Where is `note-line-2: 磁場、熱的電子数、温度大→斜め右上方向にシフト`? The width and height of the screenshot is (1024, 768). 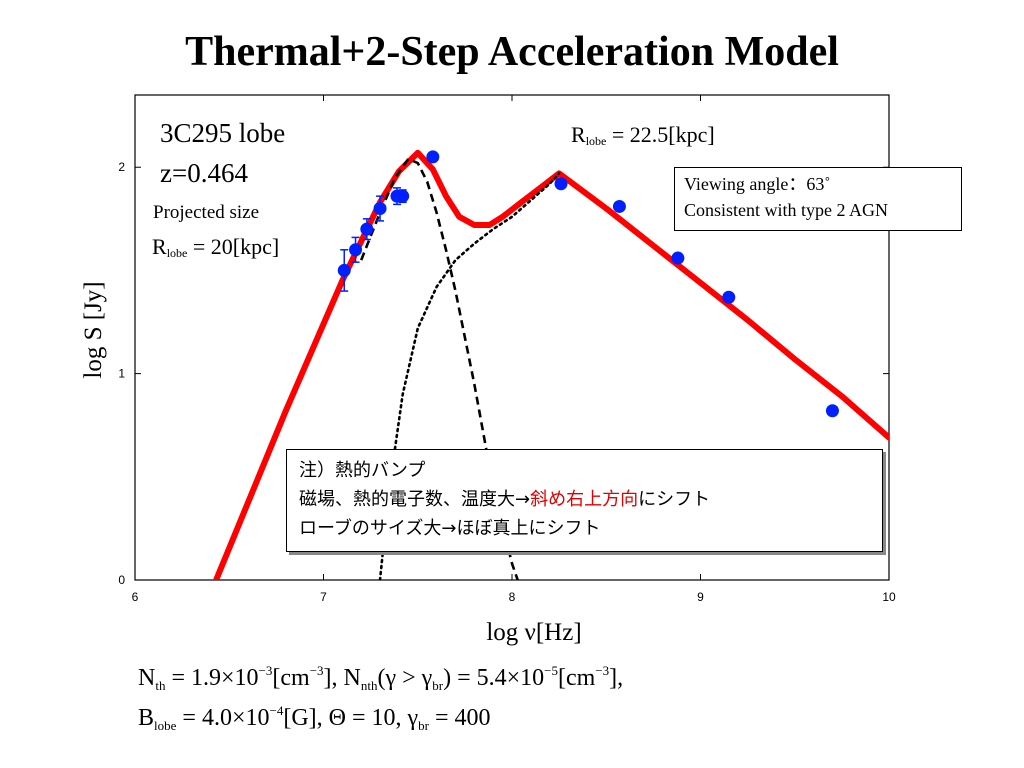
note-line-2: 磁場、熱的電子数、温度大→斜め右上方向にシフト is located at coordinates (590, 499).